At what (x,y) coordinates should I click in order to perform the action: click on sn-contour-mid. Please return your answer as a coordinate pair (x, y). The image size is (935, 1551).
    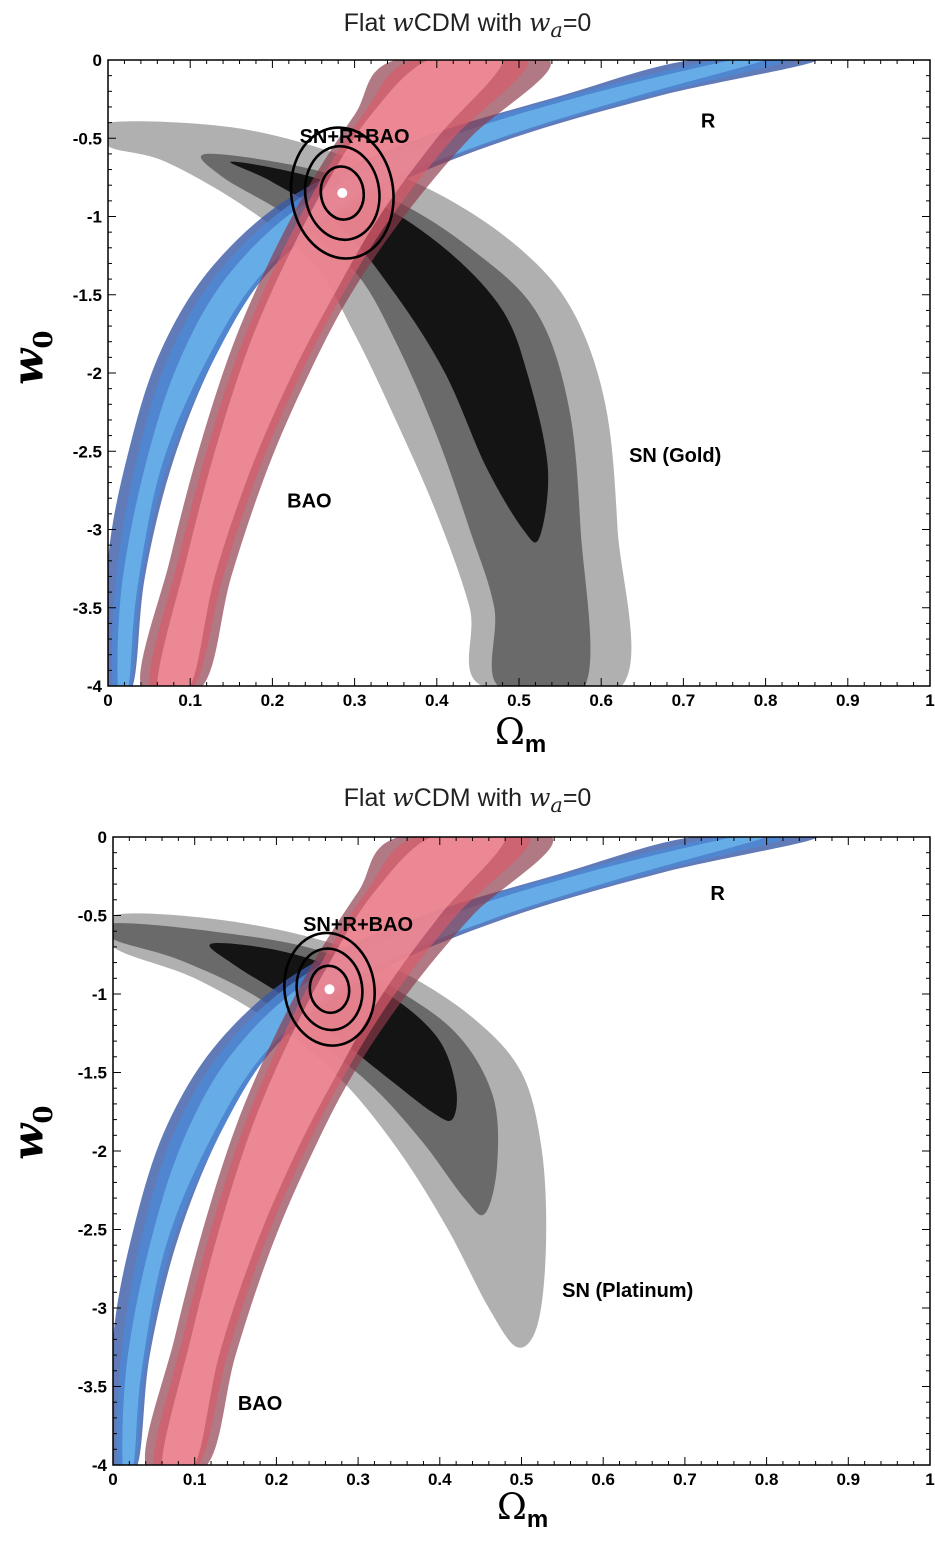
    Looking at the image, I should click on (395, 419).